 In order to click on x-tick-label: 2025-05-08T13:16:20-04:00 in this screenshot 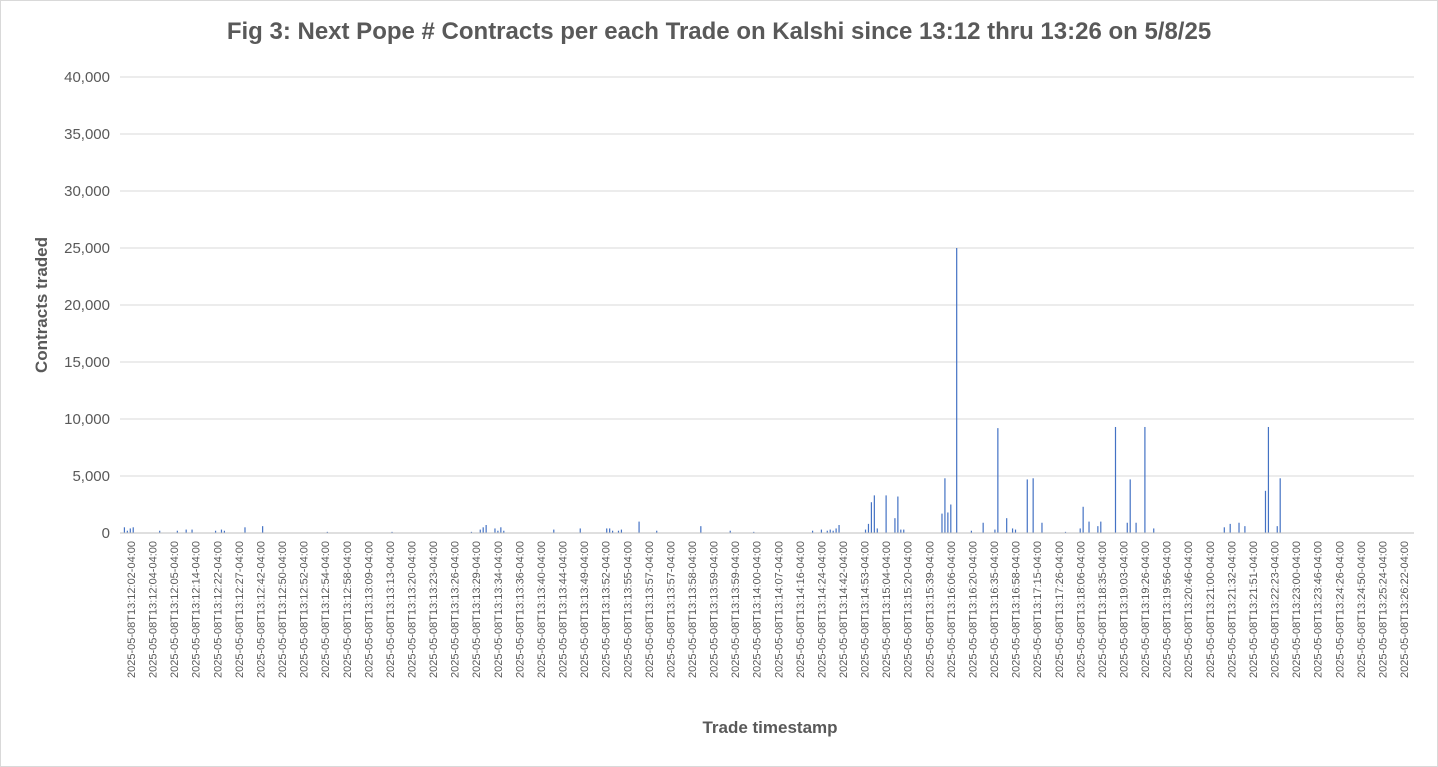, I will do `click(974, 609)`.